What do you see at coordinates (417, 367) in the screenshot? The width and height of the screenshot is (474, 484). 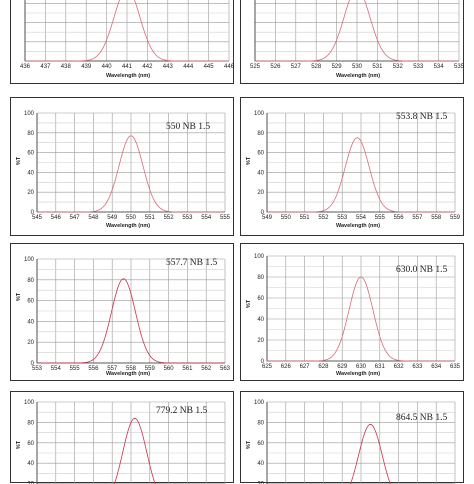 I see `x-tick-label: 633` at bounding box center [417, 367].